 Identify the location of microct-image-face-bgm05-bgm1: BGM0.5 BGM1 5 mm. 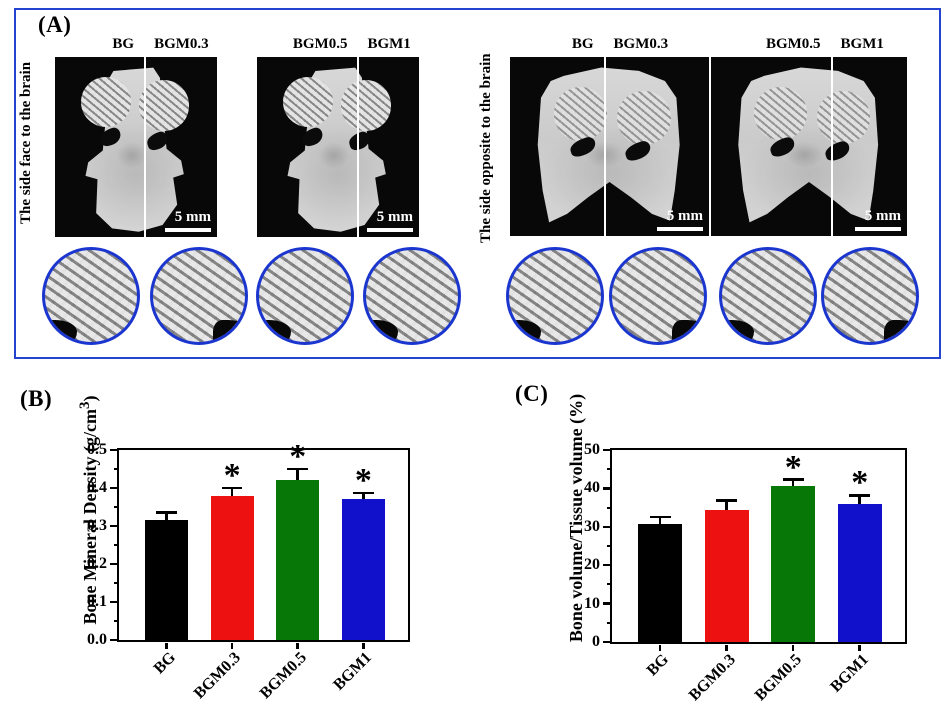
(338, 136).